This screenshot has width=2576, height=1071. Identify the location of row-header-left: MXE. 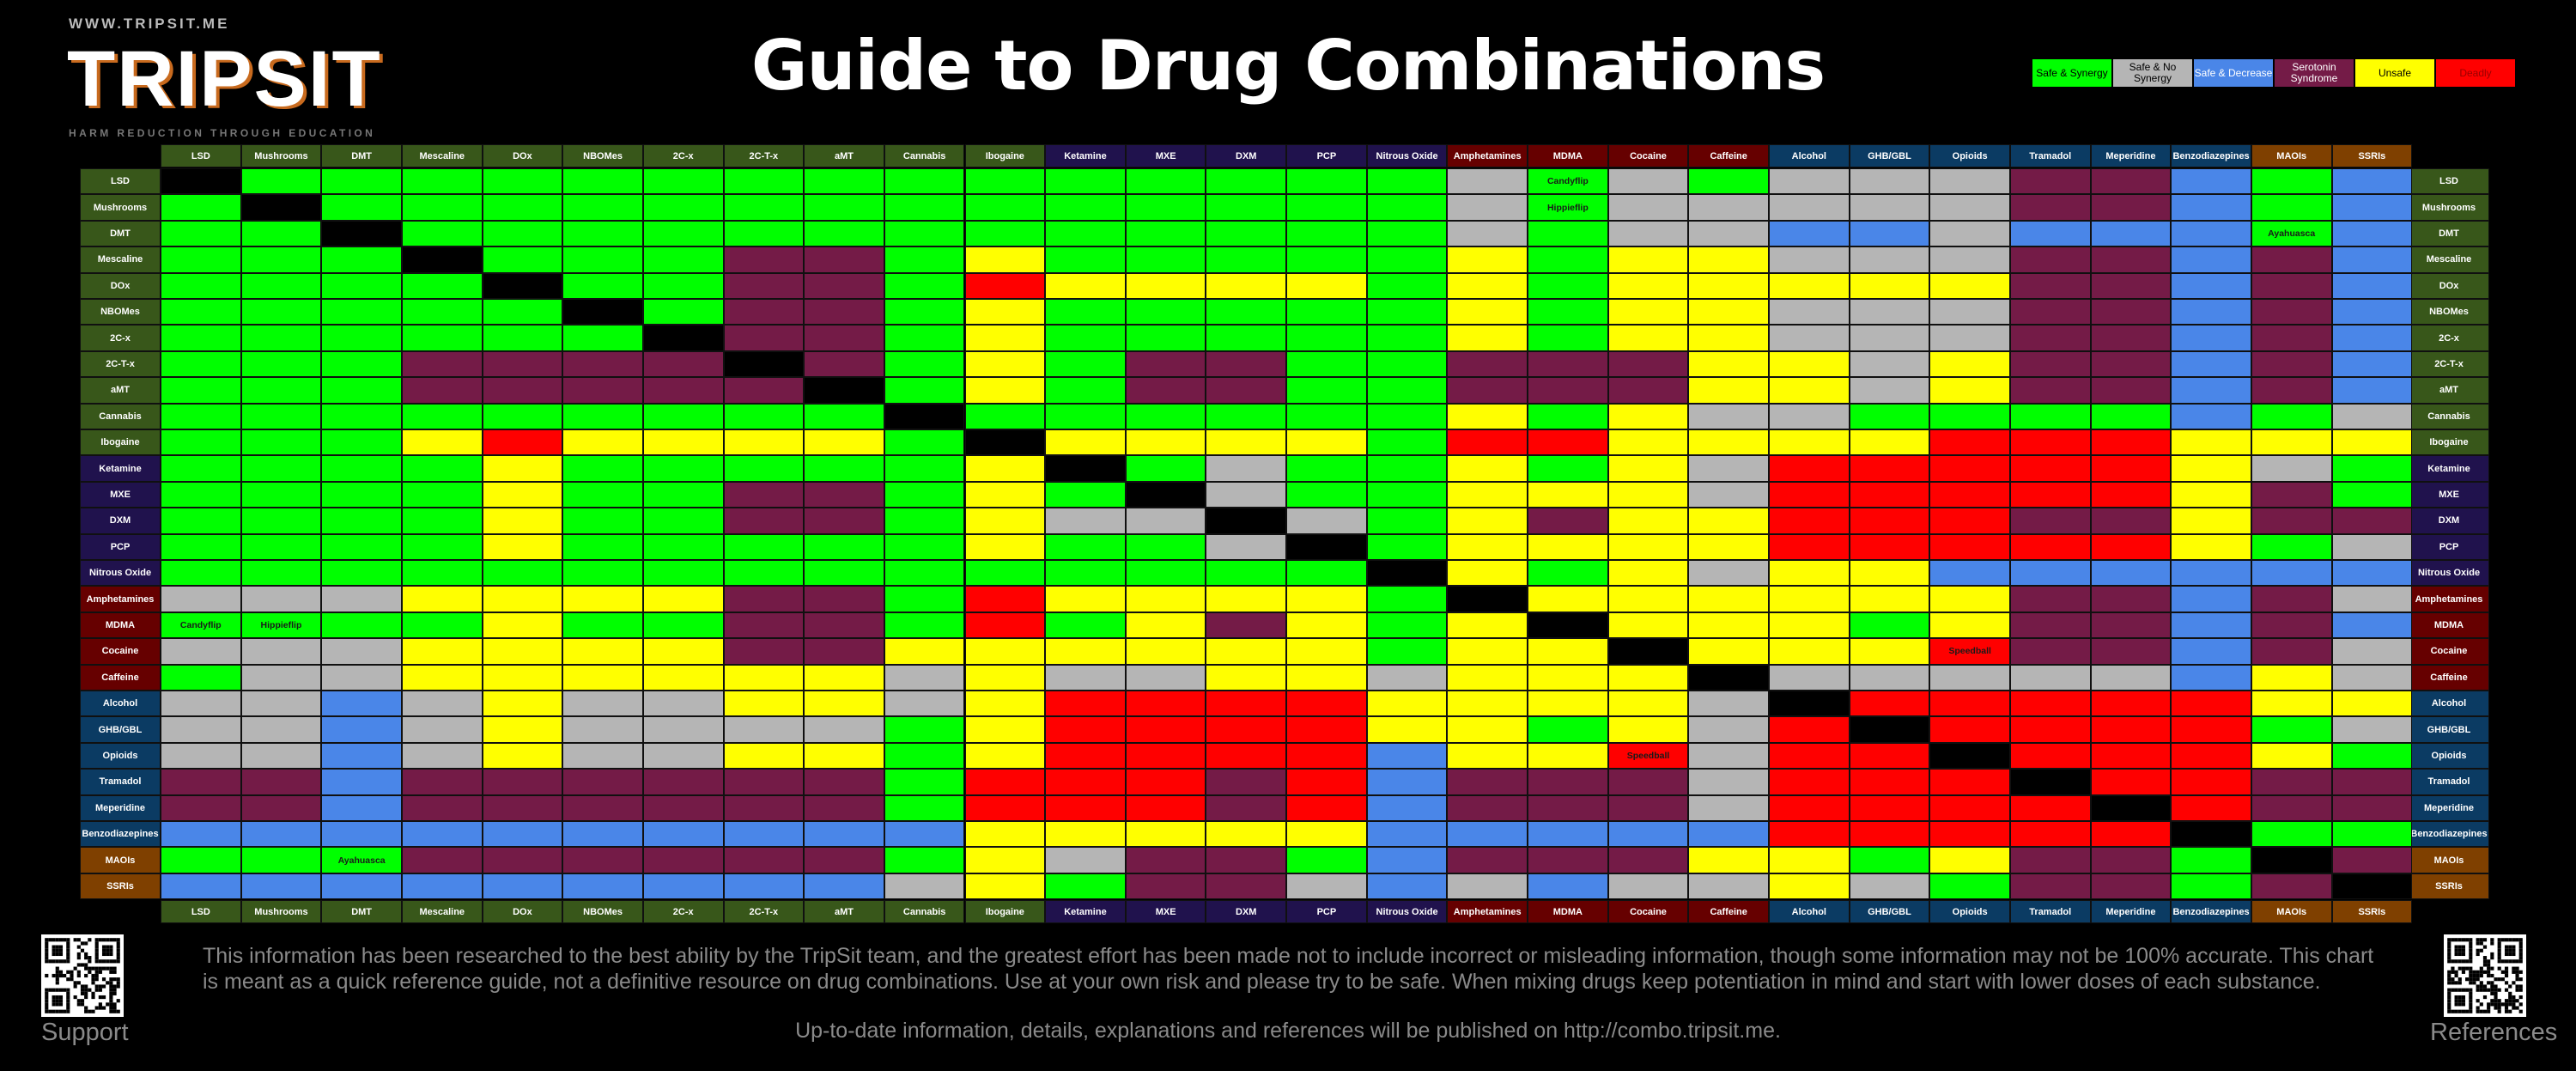
(121, 495).